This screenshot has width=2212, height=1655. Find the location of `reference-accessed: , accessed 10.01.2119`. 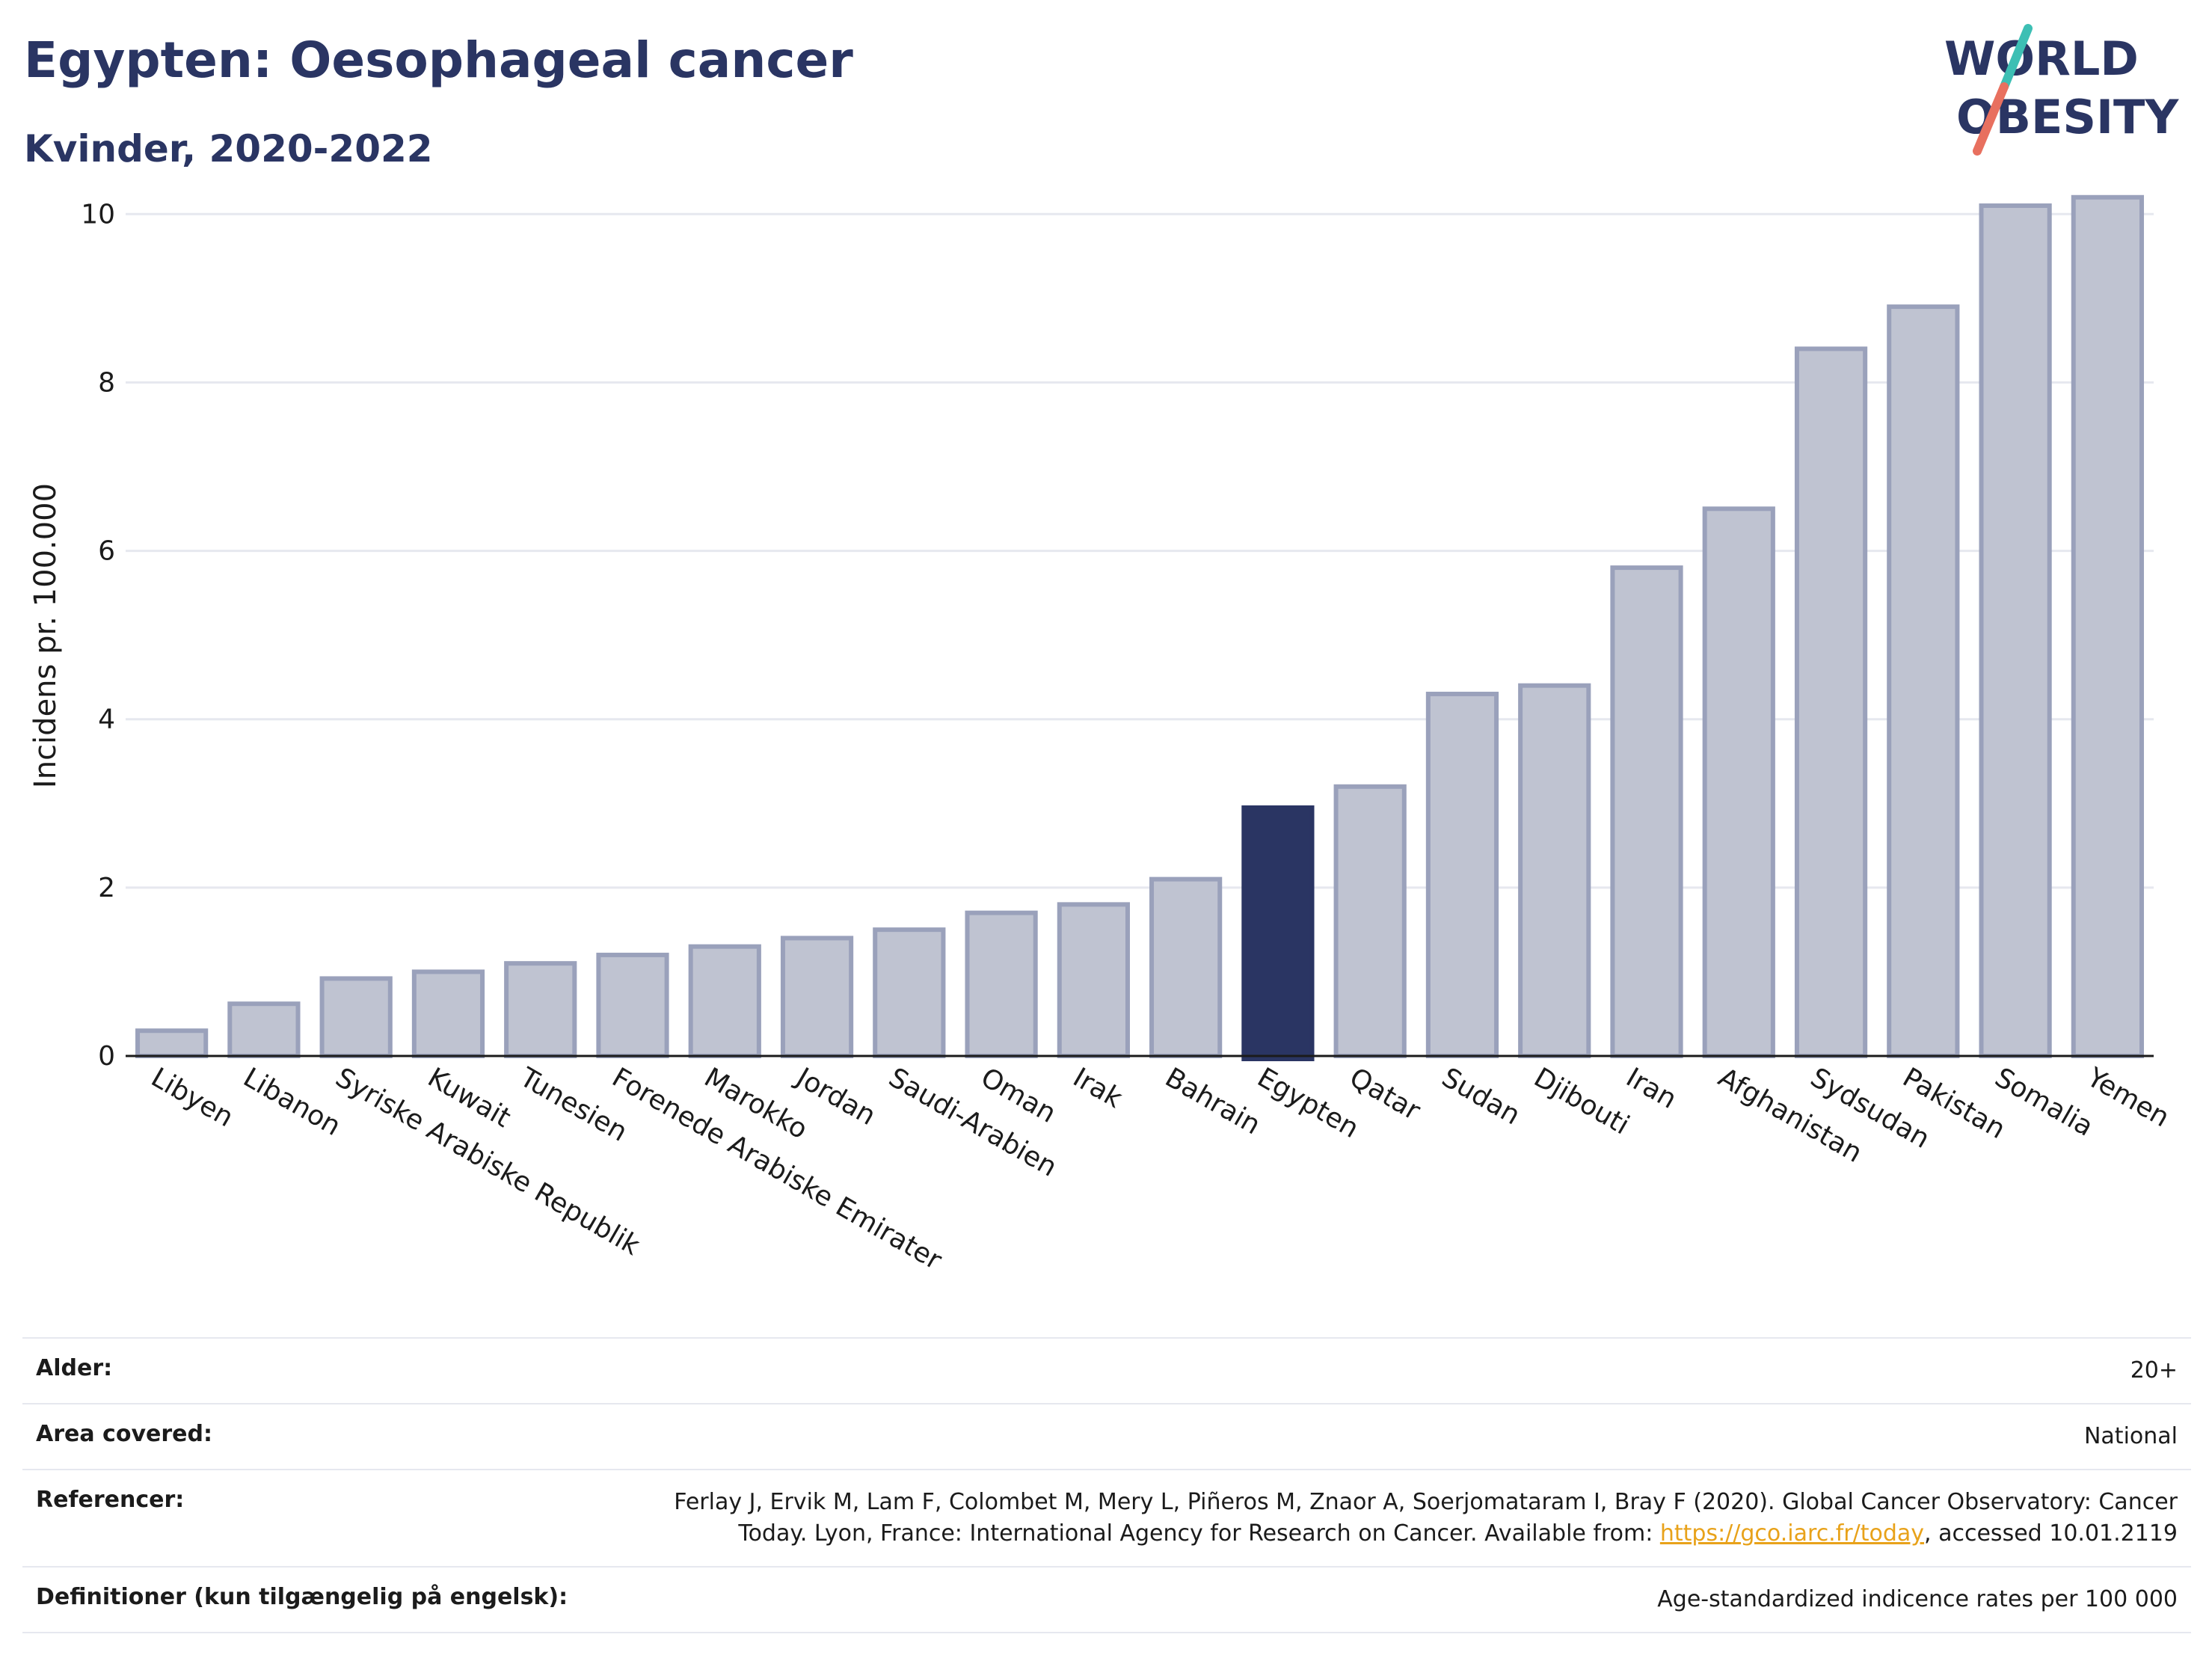

reference-accessed: , accessed 10.01.2119 is located at coordinates (2051, 1533).